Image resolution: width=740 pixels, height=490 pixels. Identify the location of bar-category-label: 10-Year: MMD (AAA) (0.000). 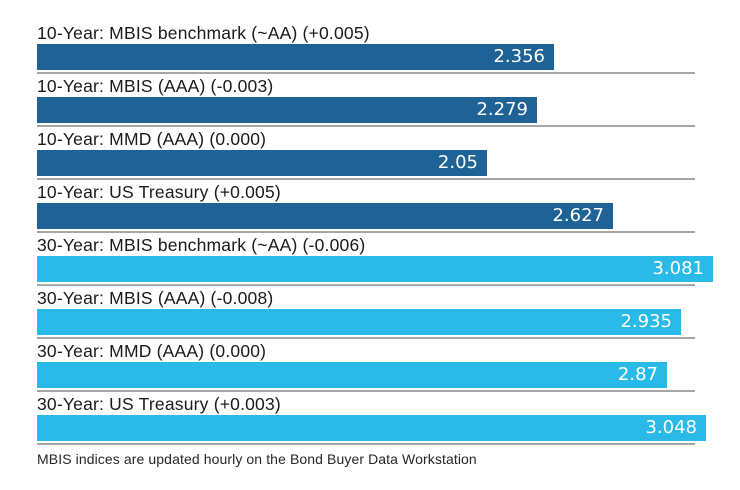
(152, 139).